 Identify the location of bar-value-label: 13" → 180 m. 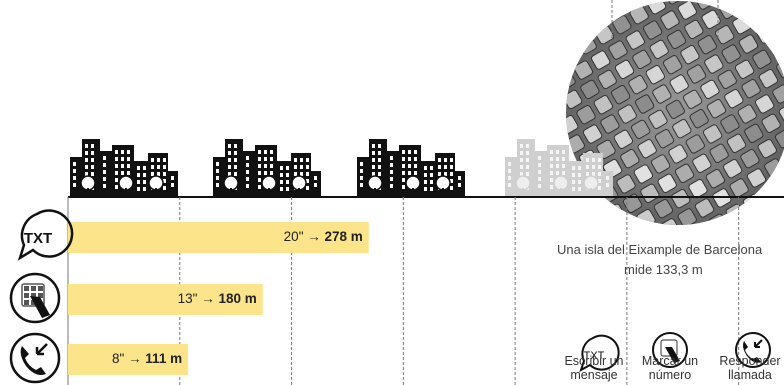
(217, 298).